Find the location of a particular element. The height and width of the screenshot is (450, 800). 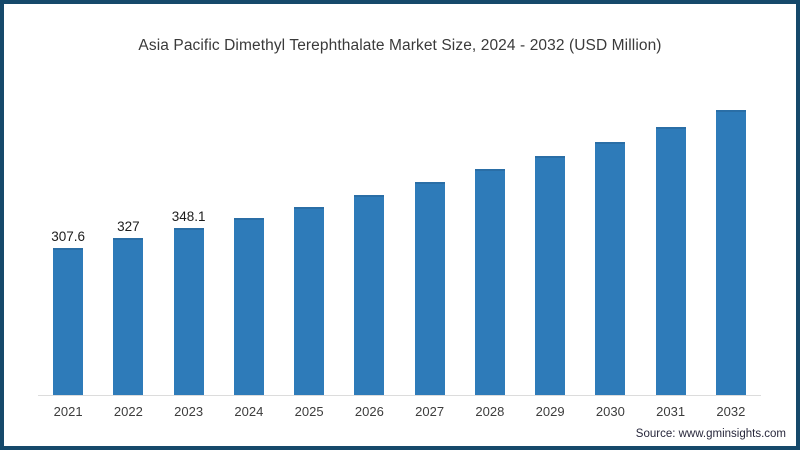

bar-group: 2030 is located at coordinates (610, 261).